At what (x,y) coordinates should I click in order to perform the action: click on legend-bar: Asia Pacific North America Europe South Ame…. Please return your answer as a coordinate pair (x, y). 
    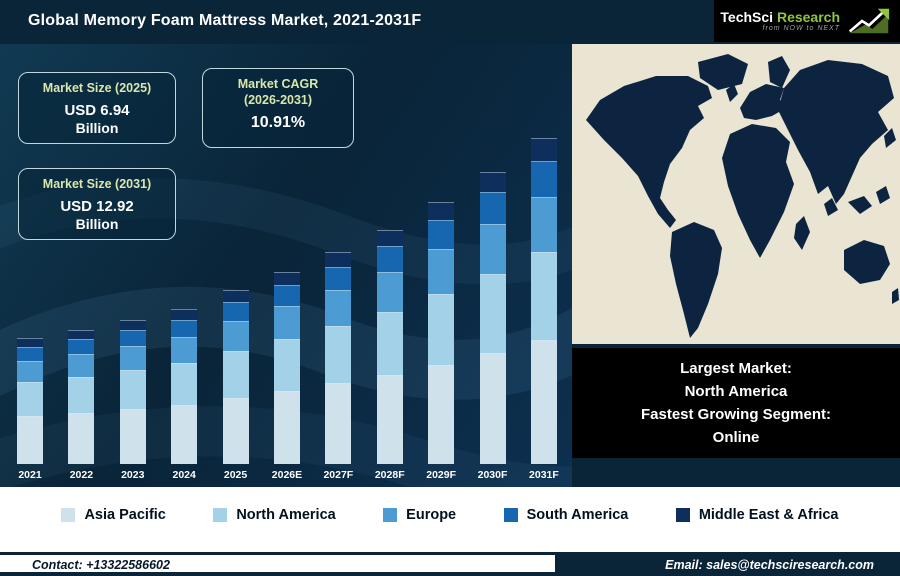
    Looking at the image, I should click on (450, 519).